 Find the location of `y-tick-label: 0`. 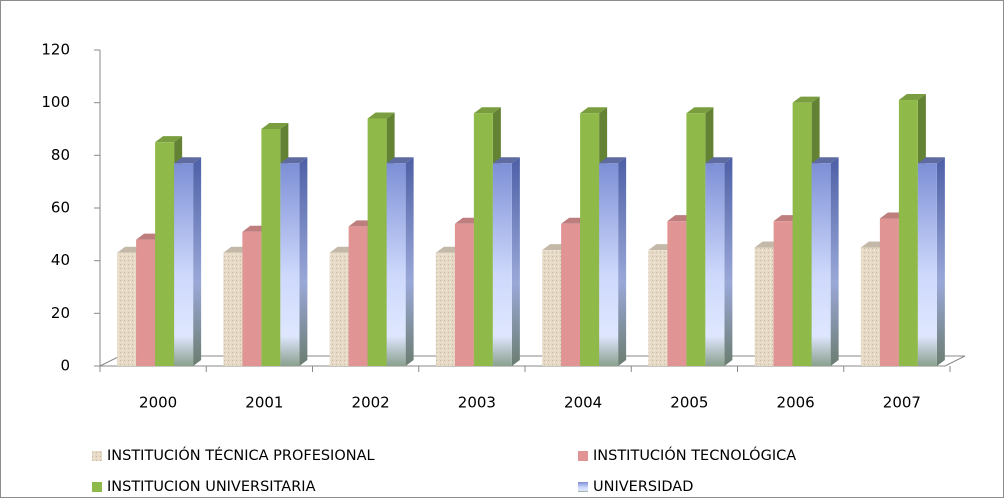

y-tick-label: 0 is located at coordinates (65, 366).